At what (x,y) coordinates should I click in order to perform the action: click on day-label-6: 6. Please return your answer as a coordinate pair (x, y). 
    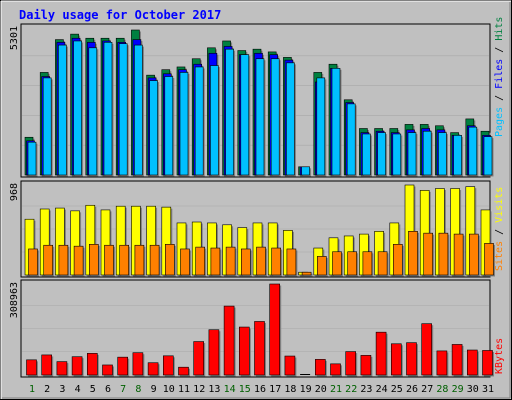
    Looking at the image, I should click on (108, 389).